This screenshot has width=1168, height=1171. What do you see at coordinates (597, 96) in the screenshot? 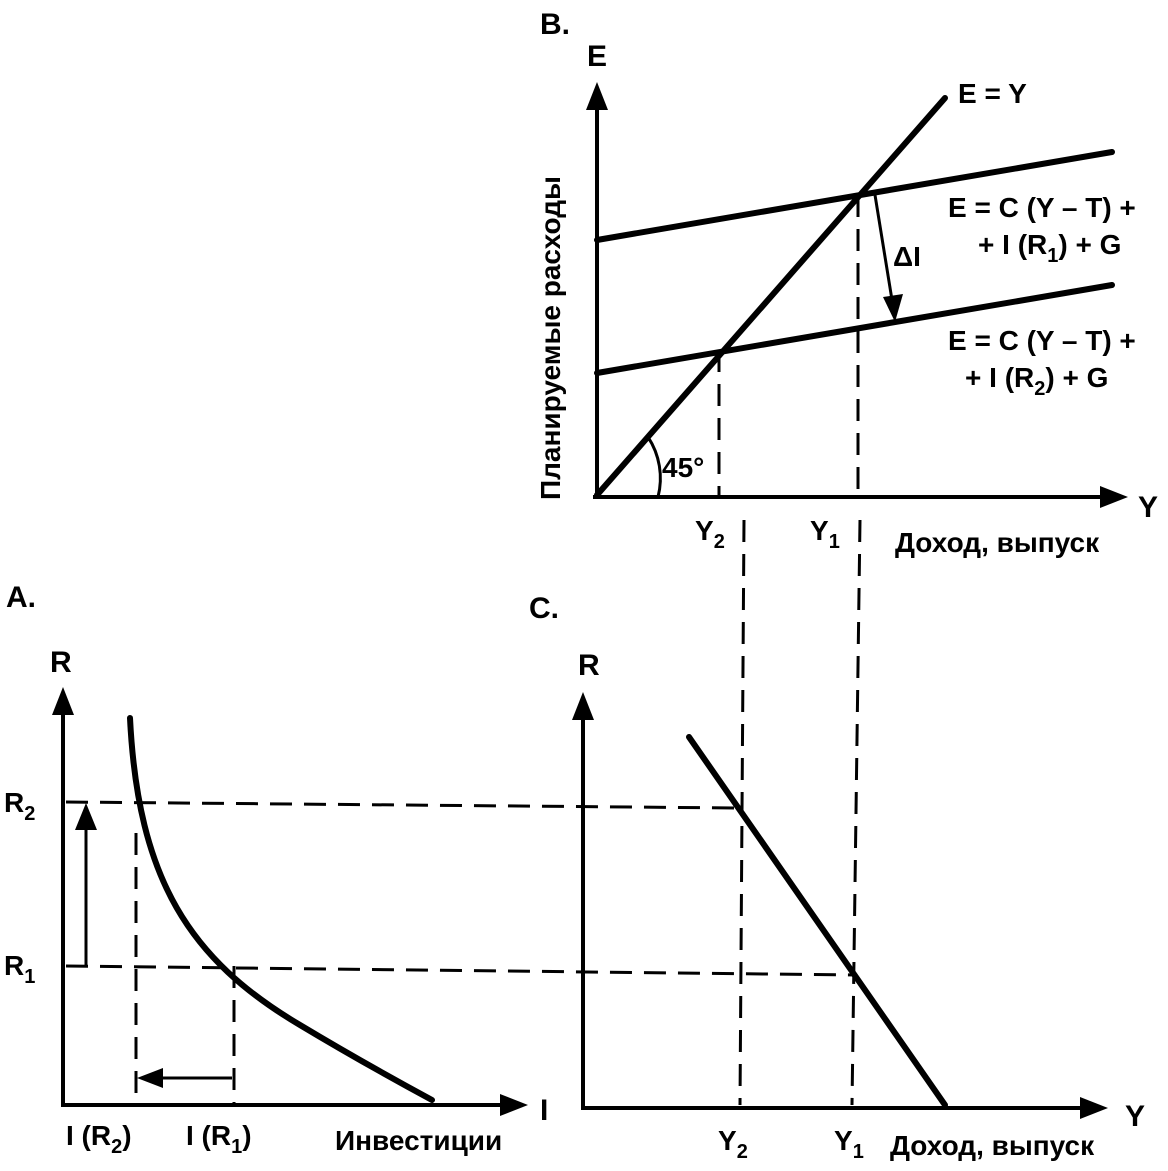
I see `panel-b-y-axis-arrowhead` at bounding box center [597, 96].